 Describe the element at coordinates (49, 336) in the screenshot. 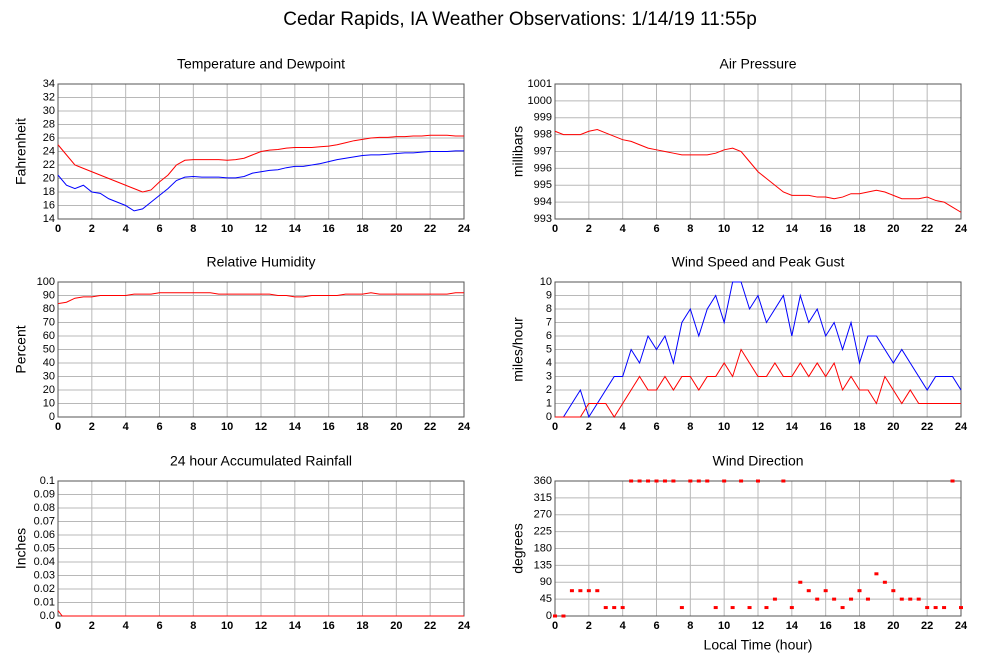

I see `y-tick-label: 60` at that location.